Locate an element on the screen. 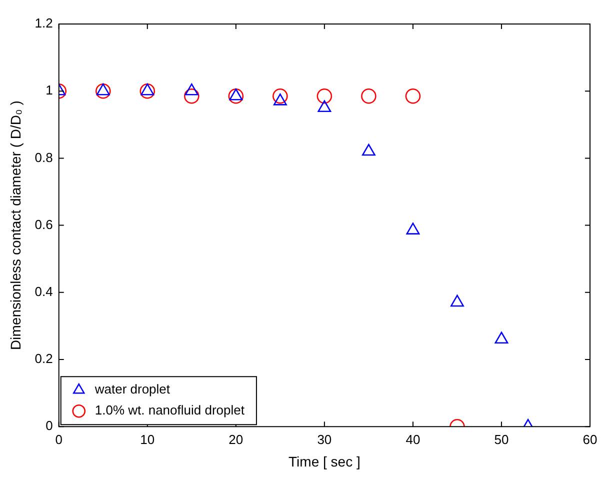 The height and width of the screenshot is (479, 604). y-tick-label: 0.8 is located at coordinates (43, 157).